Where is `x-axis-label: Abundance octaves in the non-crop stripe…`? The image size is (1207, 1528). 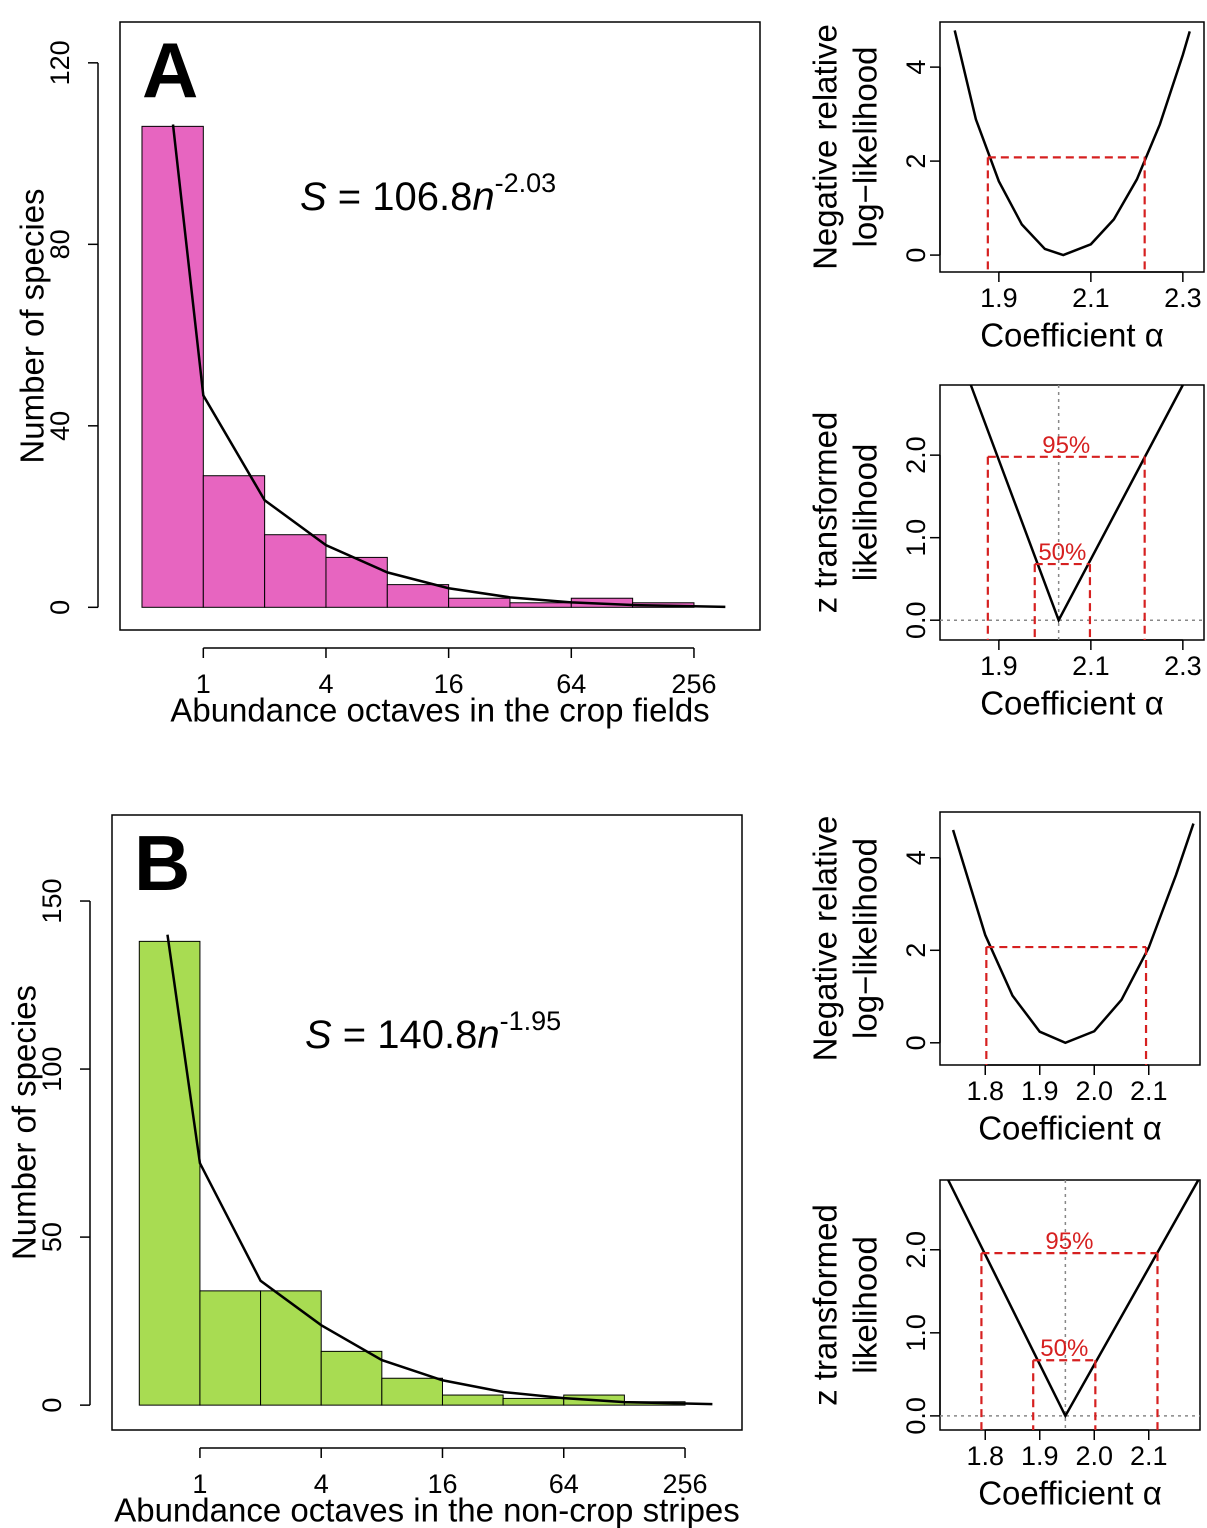
x-axis-label: Abundance octaves in the non-crop stripe… is located at coordinates (427, 1510).